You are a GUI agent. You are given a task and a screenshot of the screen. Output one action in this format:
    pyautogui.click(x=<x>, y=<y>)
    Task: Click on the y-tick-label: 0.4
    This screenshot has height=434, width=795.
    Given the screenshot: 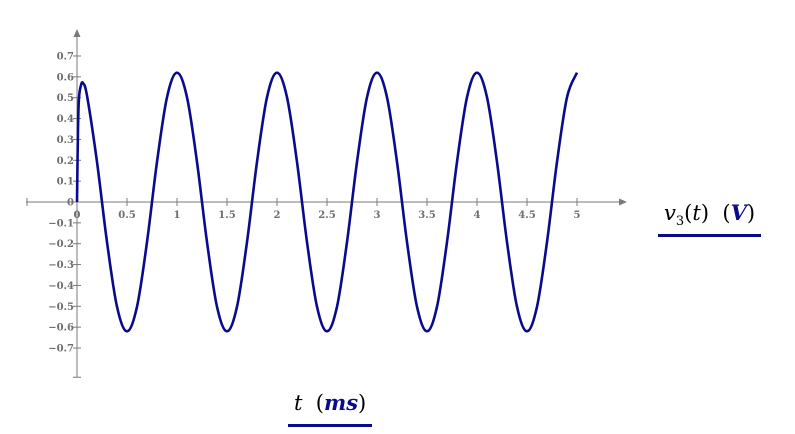 What is the action you would take?
    pyautogui.click(x=65, y=119)
    